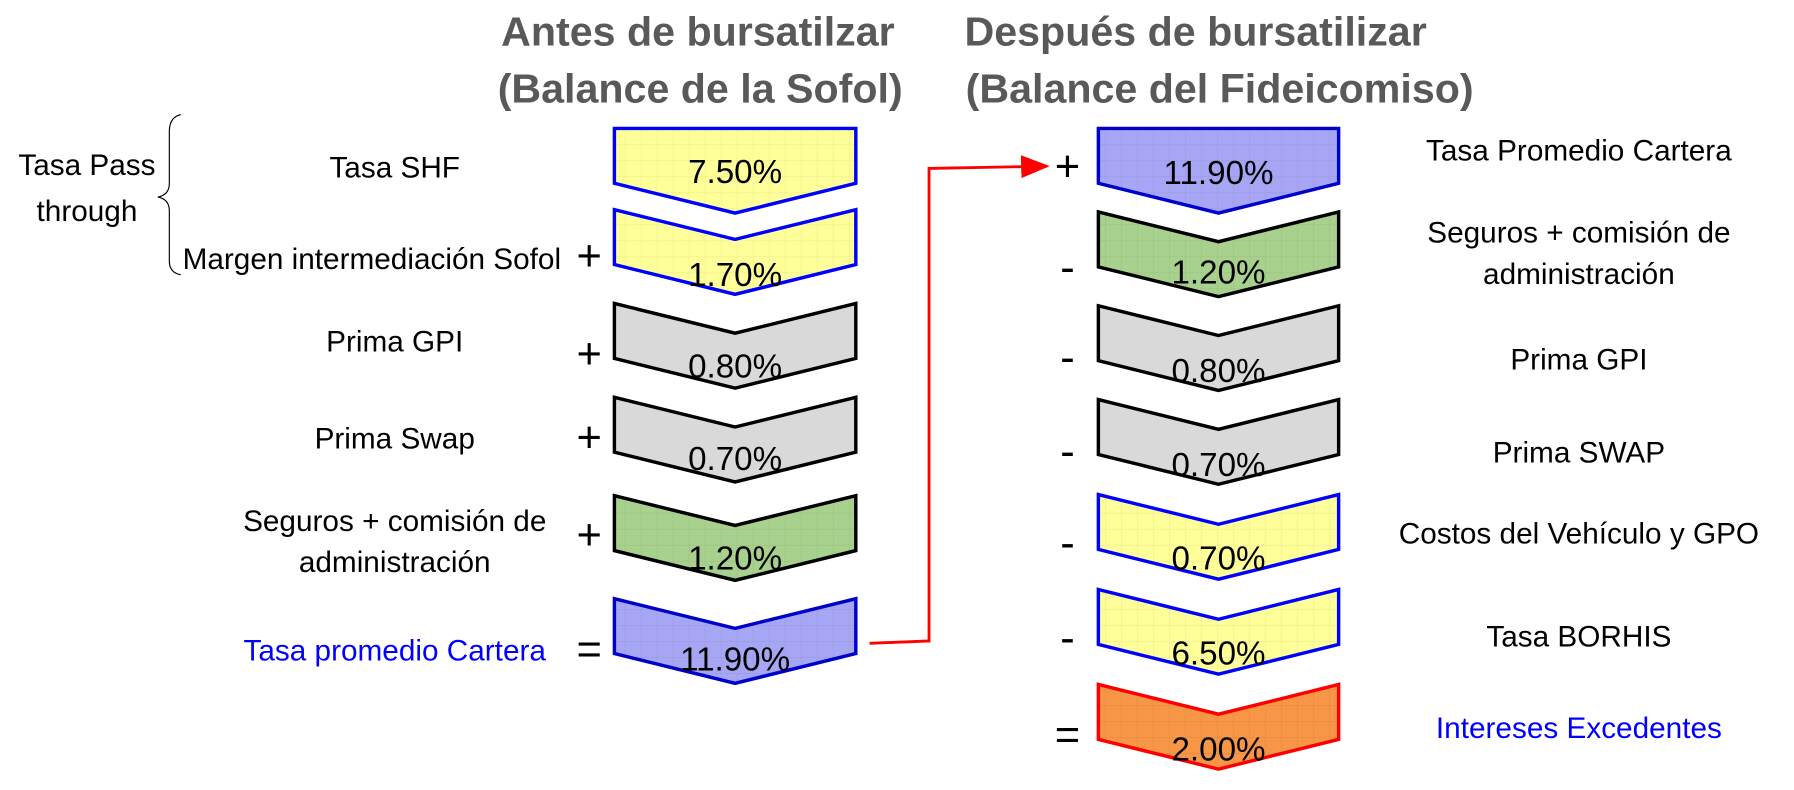 The image size is (1794, 790). Describe the element at coordinates (700, 89) in the screenshot. I see `left-title: (Balance de la Sofol)` at that location.